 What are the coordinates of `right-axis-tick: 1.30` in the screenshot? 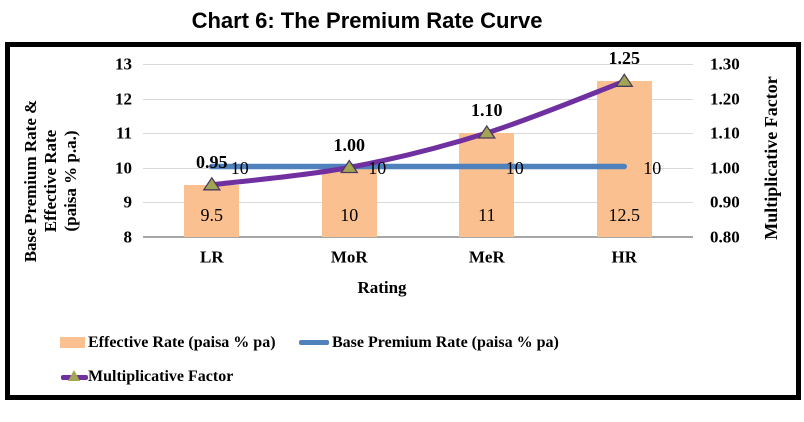 It's located at (725, 64).